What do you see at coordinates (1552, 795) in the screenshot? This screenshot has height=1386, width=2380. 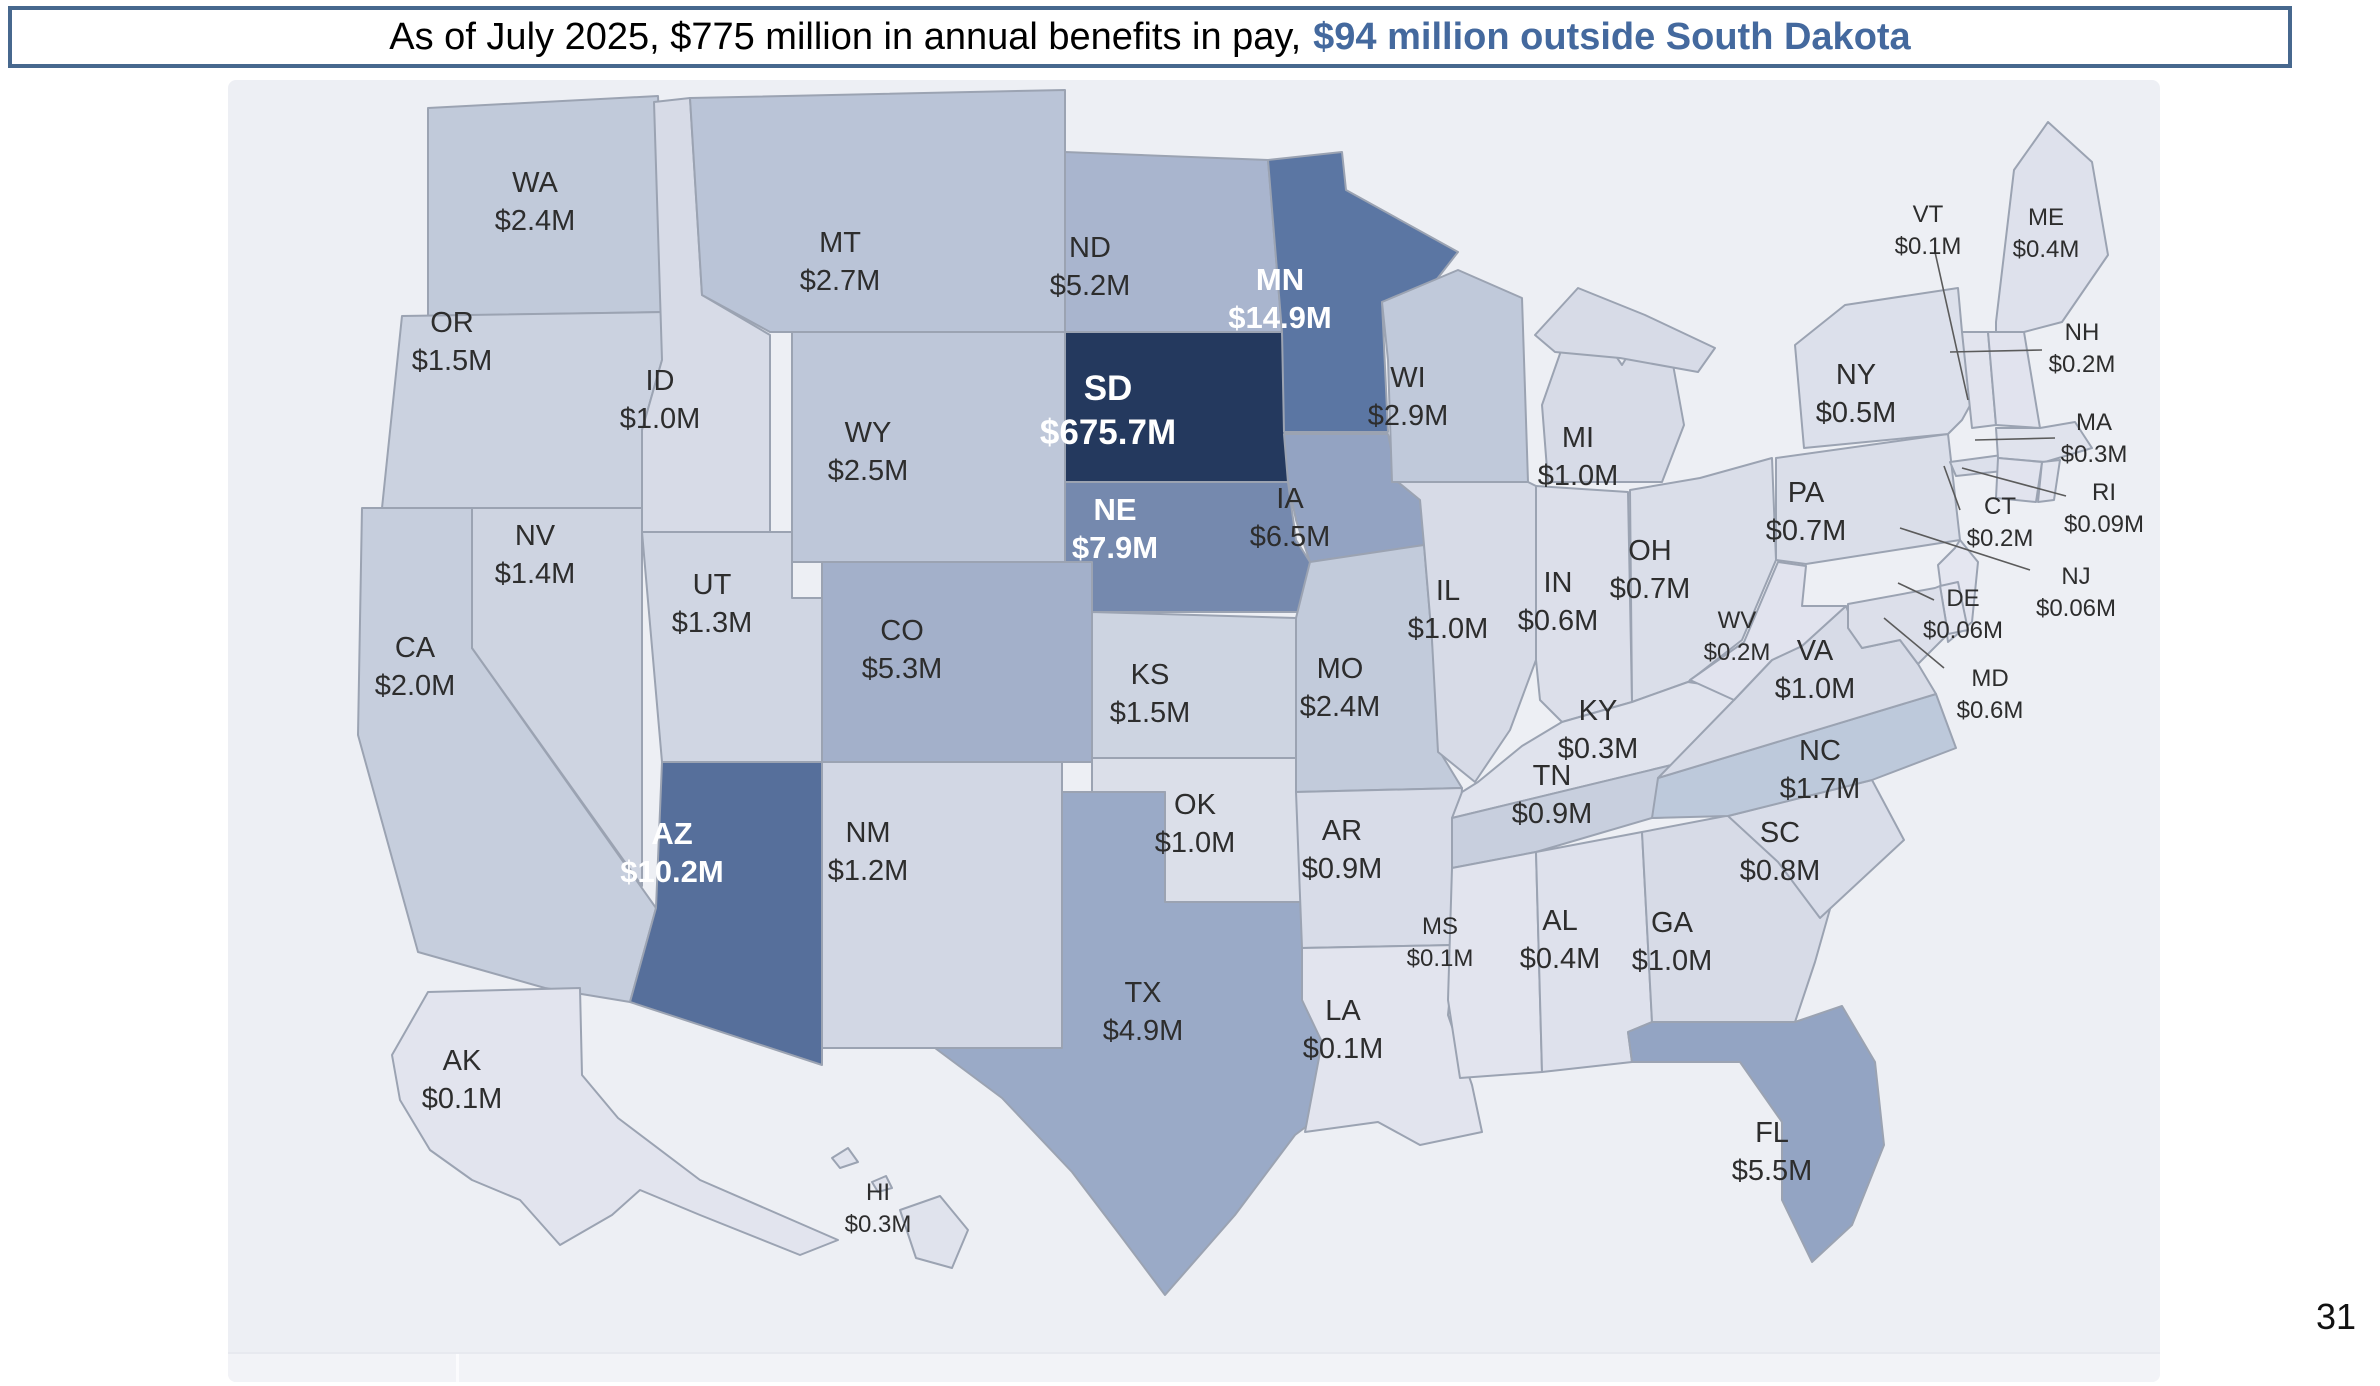 I see `state-label-TN: TN $0.9M` at bounding box center [1552, 795].